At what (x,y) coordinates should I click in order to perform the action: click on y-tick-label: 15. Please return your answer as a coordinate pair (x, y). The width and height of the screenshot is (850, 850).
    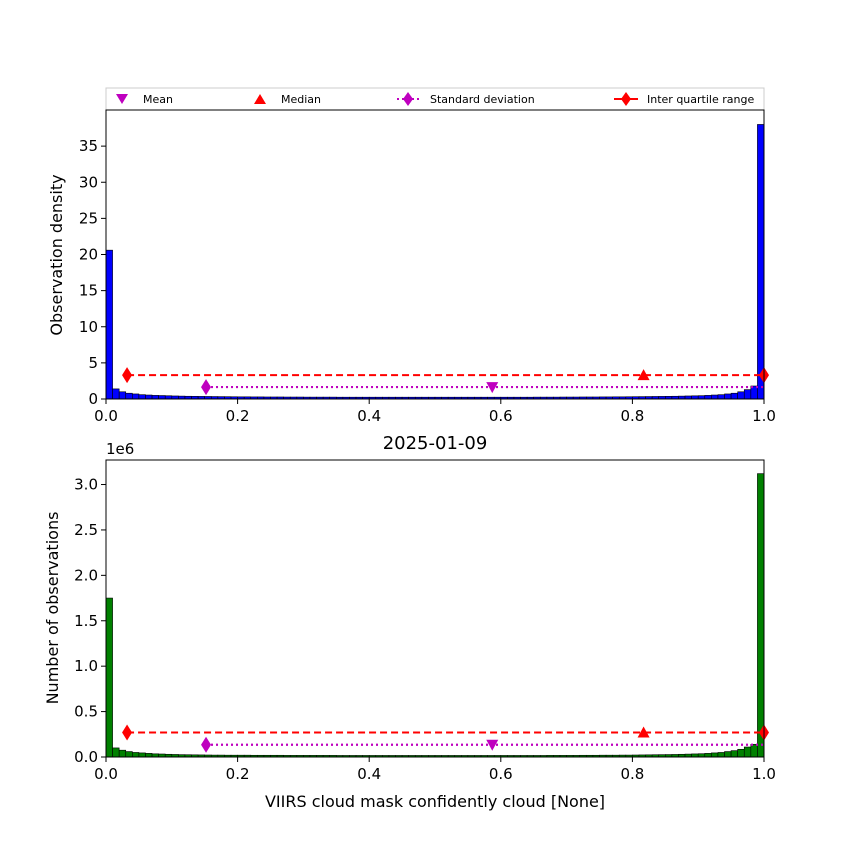
    Looking at the image, I should click on (88, 291).